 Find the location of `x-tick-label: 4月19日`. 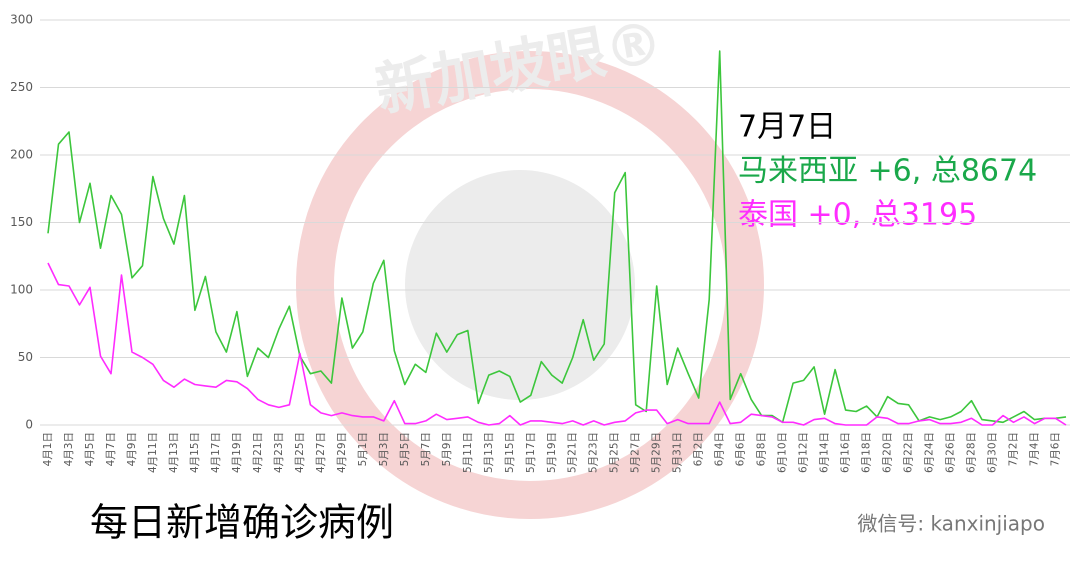

x-tick-label: 4月19日 is located at coordinates (237, 452).